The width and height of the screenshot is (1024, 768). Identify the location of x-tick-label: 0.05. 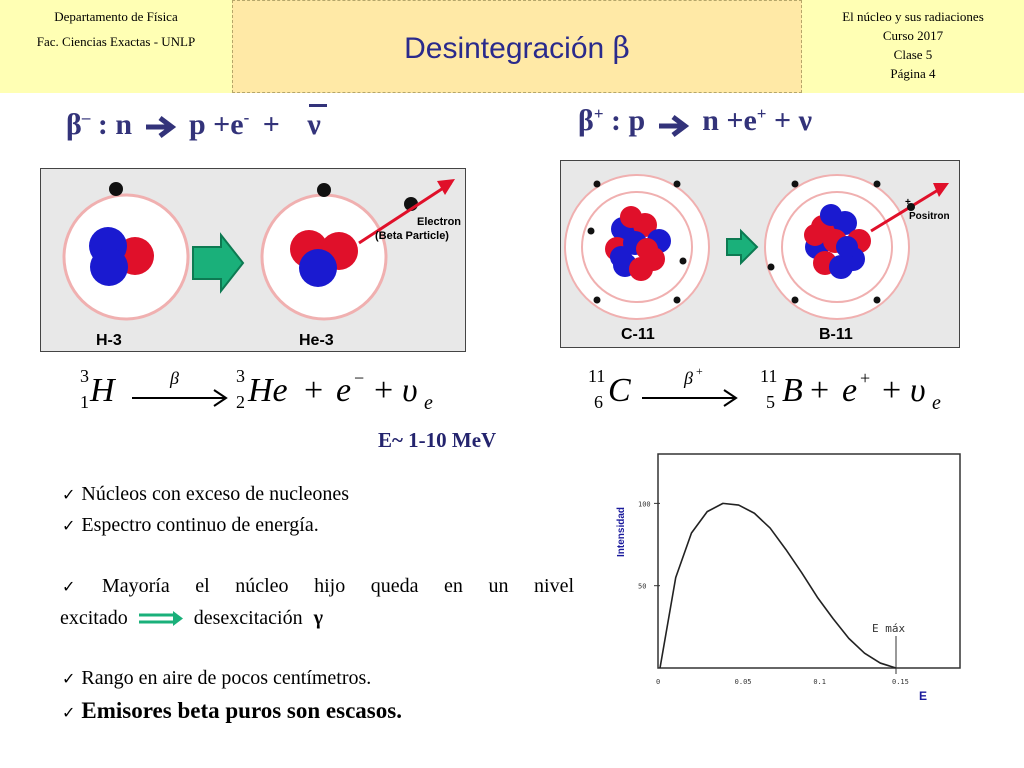
(743, 682).